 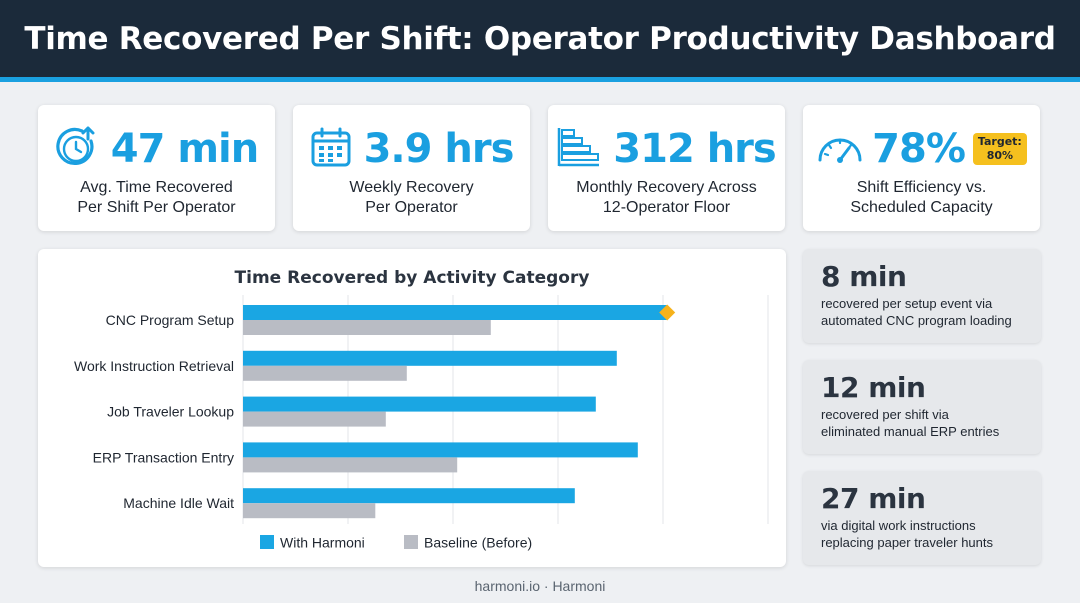 I want to click on callout-value: 8 min, so click(x=864, y=276).